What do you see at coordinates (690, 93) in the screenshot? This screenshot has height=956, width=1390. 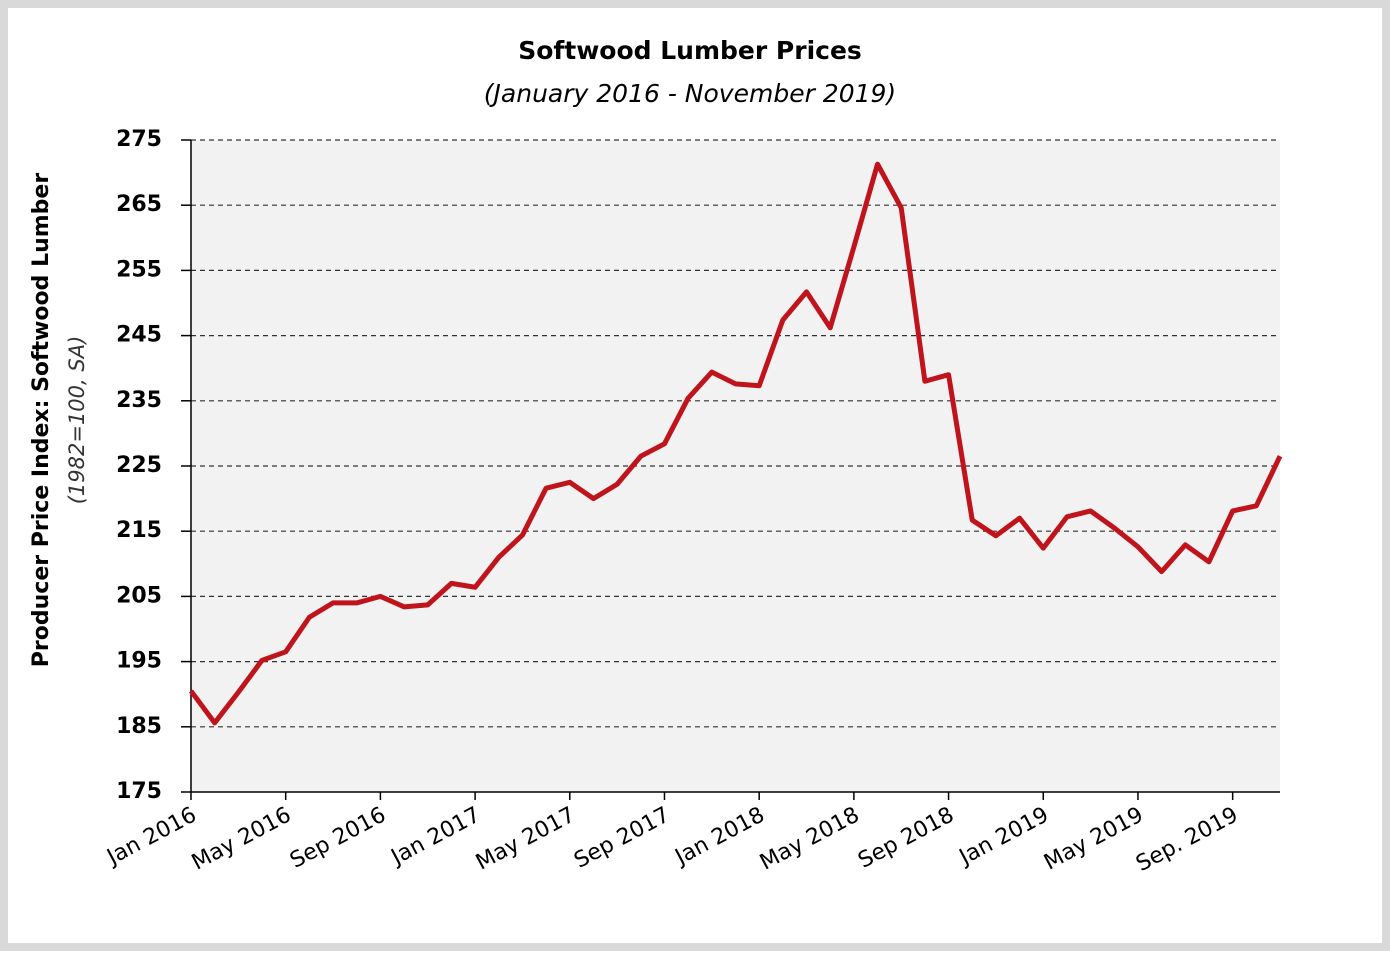 I see `chart-subtitle: (January 2016 - November 2019)` at bounding box center [690, 93].